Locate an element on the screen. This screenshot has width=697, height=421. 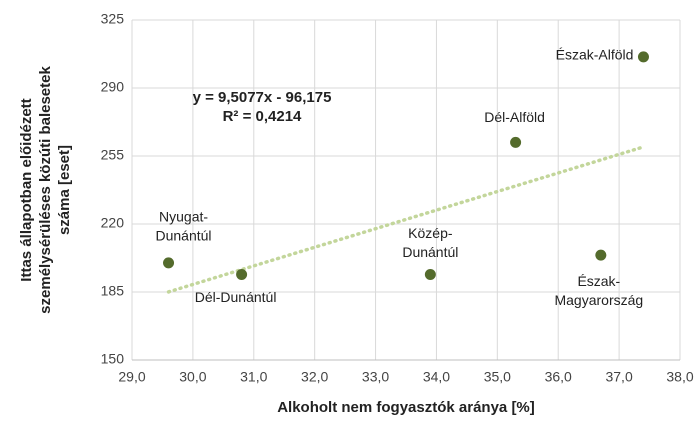
x-tick-label: 34,0 is located at coordinates (436, 377).